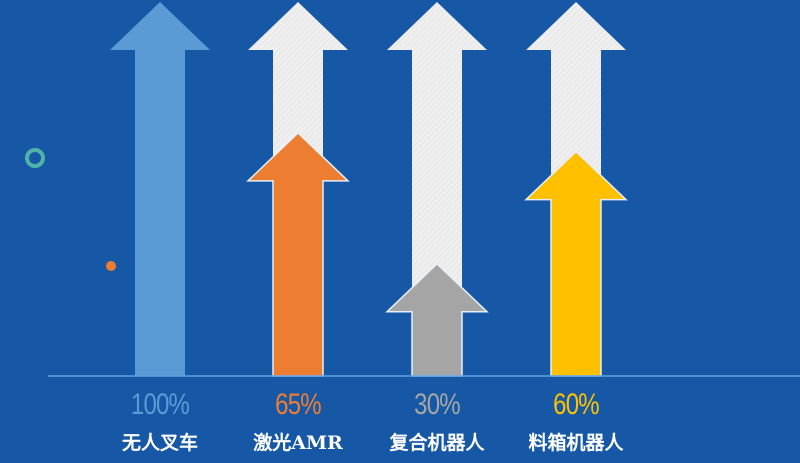  Describe the element at coordinates (576, 443) in the screenshot. I see `category-label: 料箱机器人` at that location.